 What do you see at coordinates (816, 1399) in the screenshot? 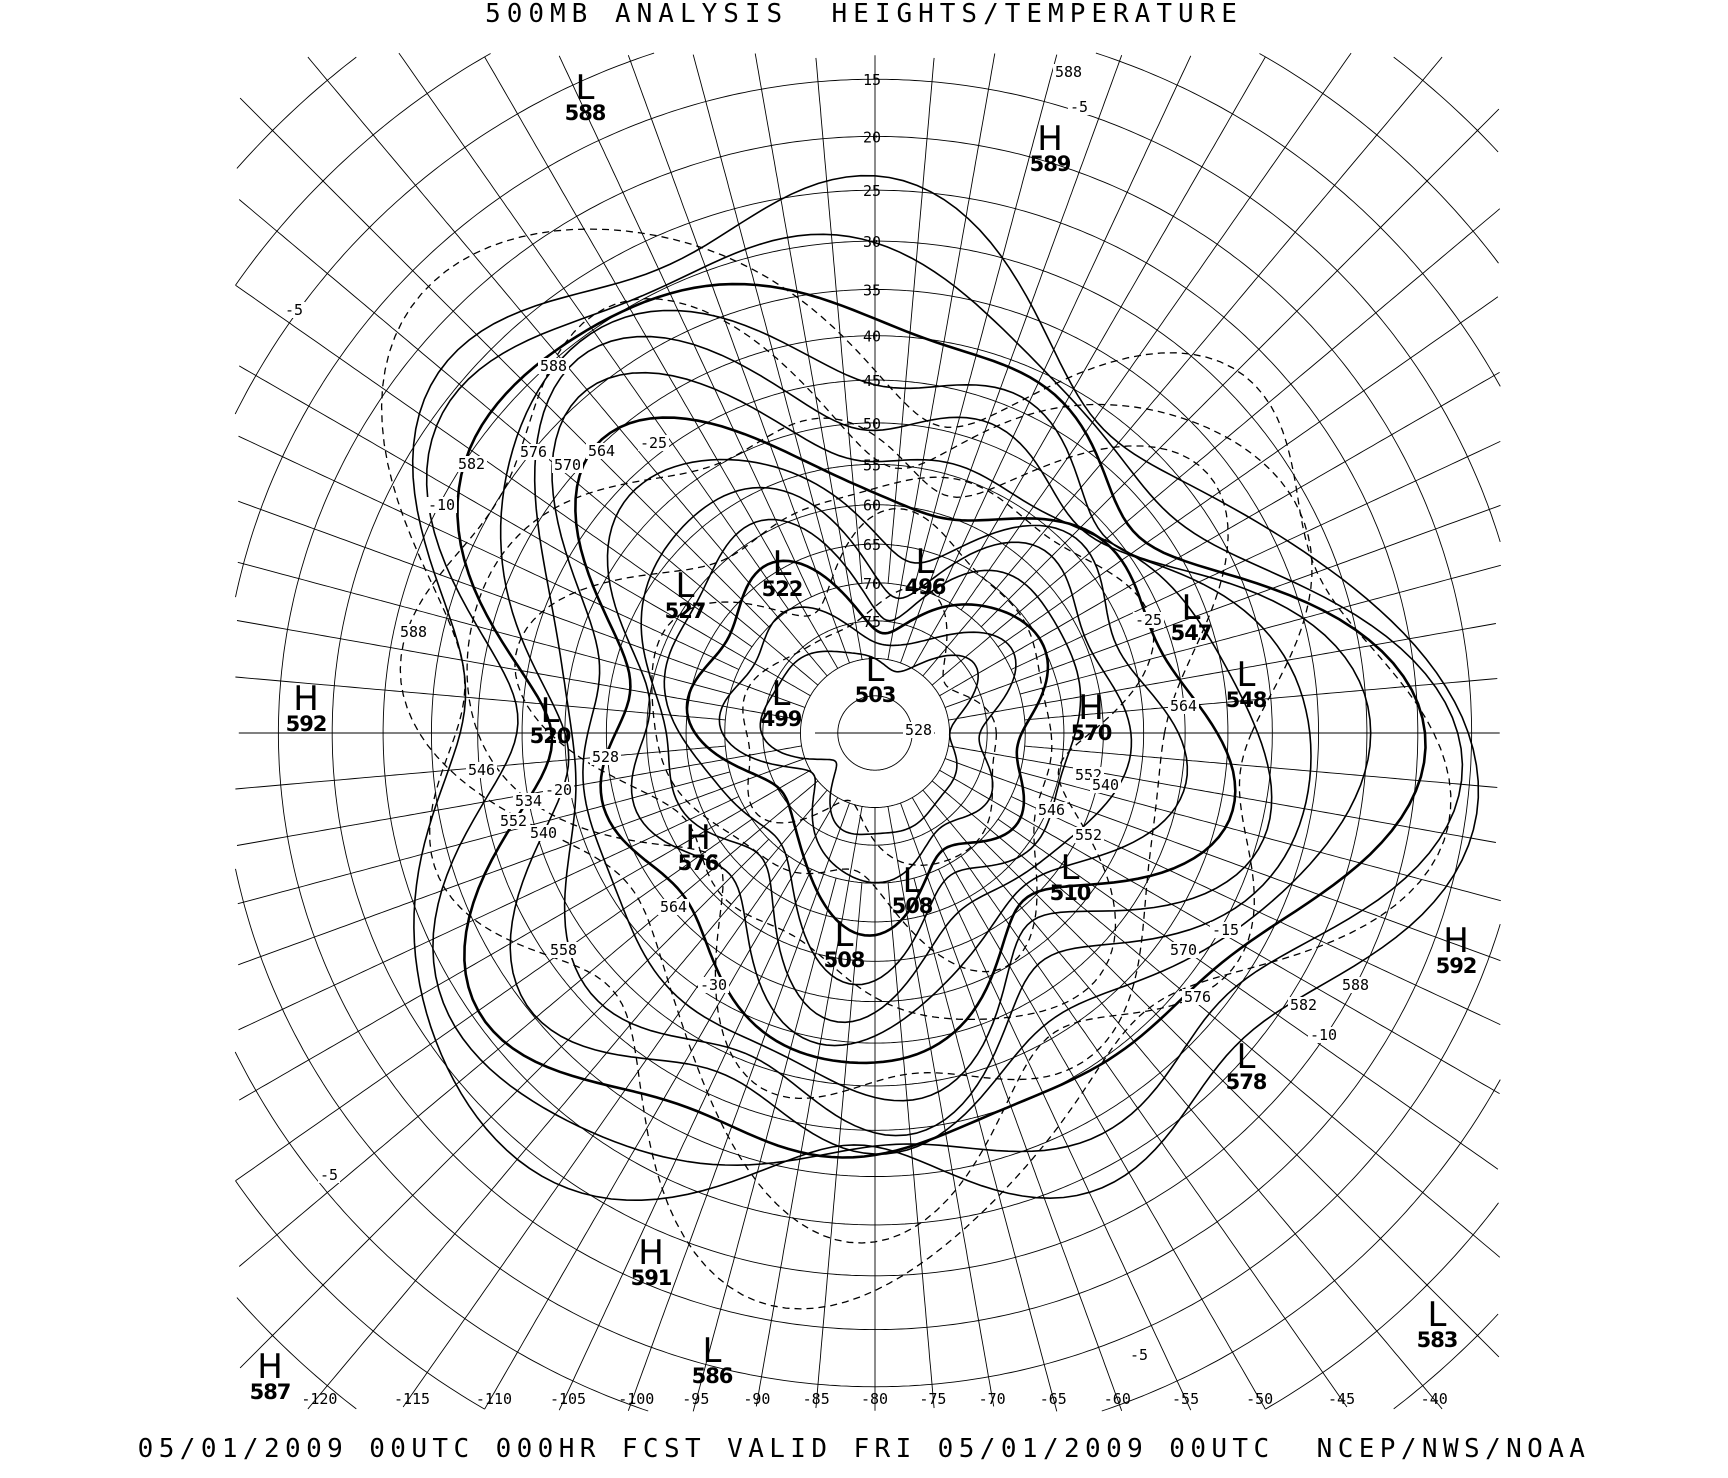
I see `longitude-label: -85` at bounding box center [816, 1399].